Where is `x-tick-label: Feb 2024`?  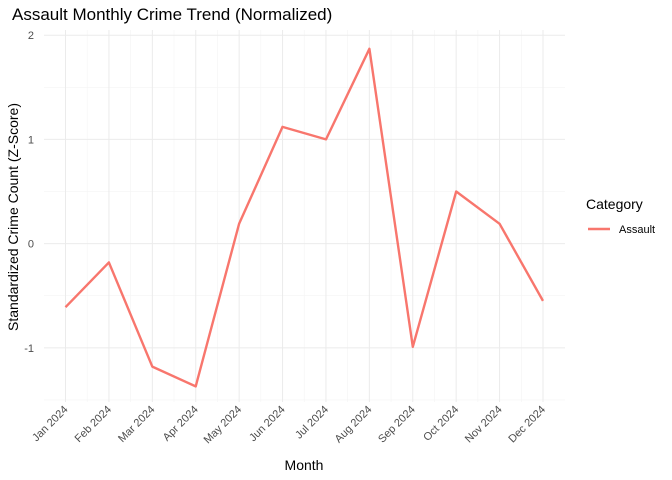
x-tick-label: Feb 2024 is located at coordinates (93, 424).